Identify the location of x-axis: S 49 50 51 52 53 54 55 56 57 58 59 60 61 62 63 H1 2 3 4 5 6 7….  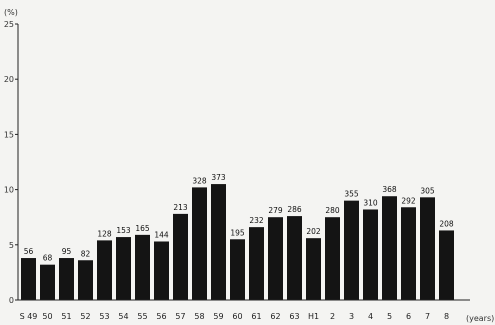
(234, 316).